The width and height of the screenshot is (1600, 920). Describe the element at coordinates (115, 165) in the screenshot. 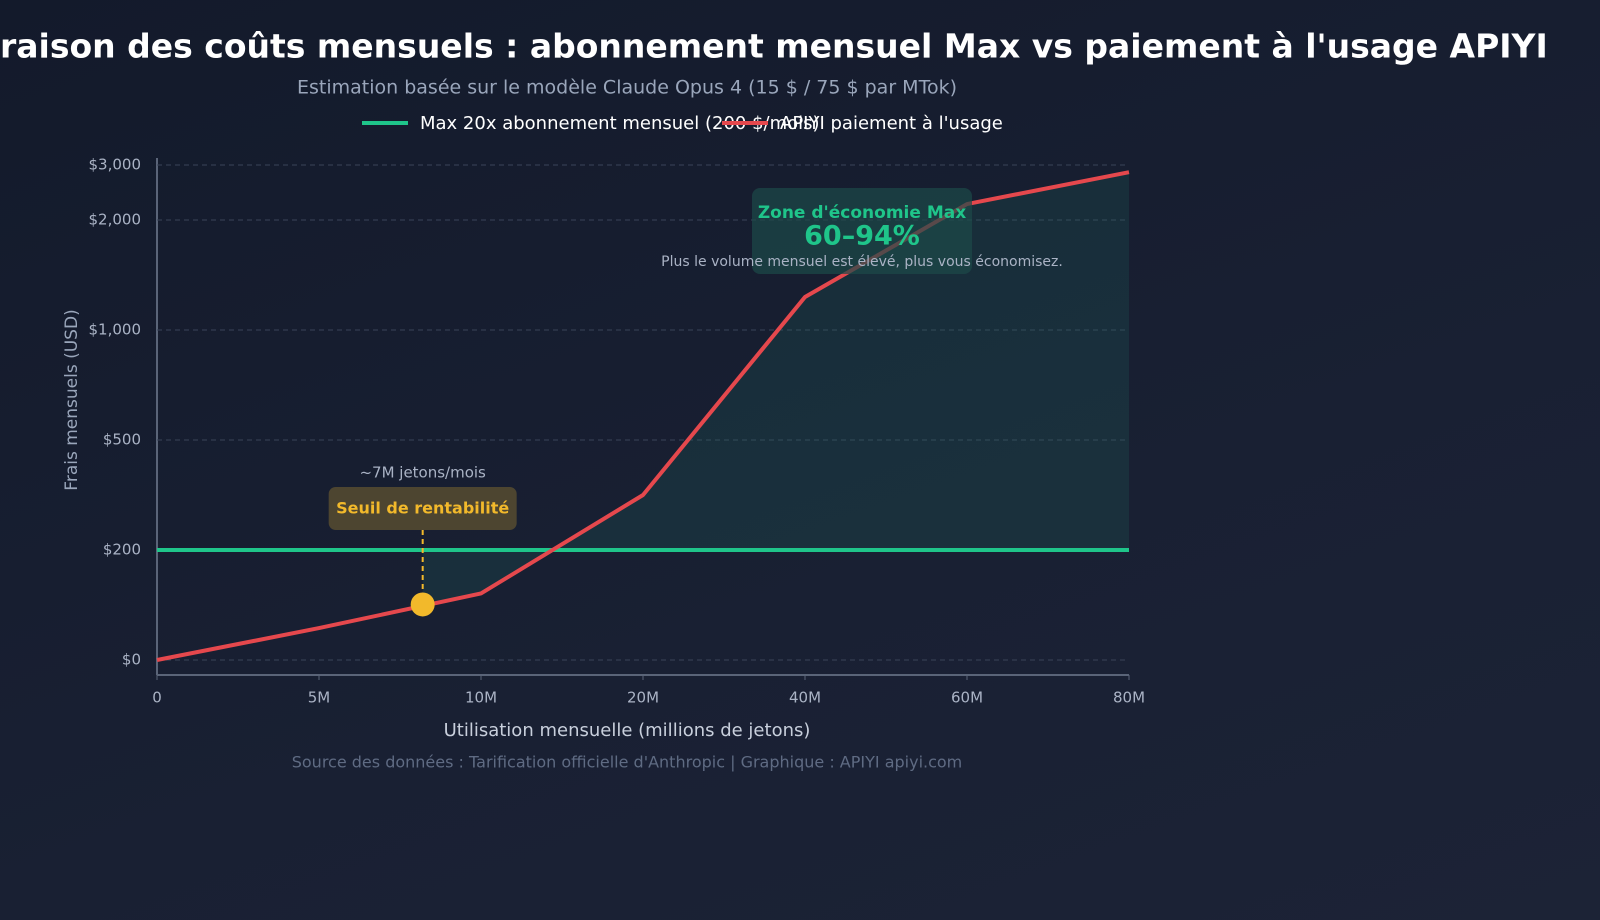

I see `y-tick-label: $3,000` at that location.